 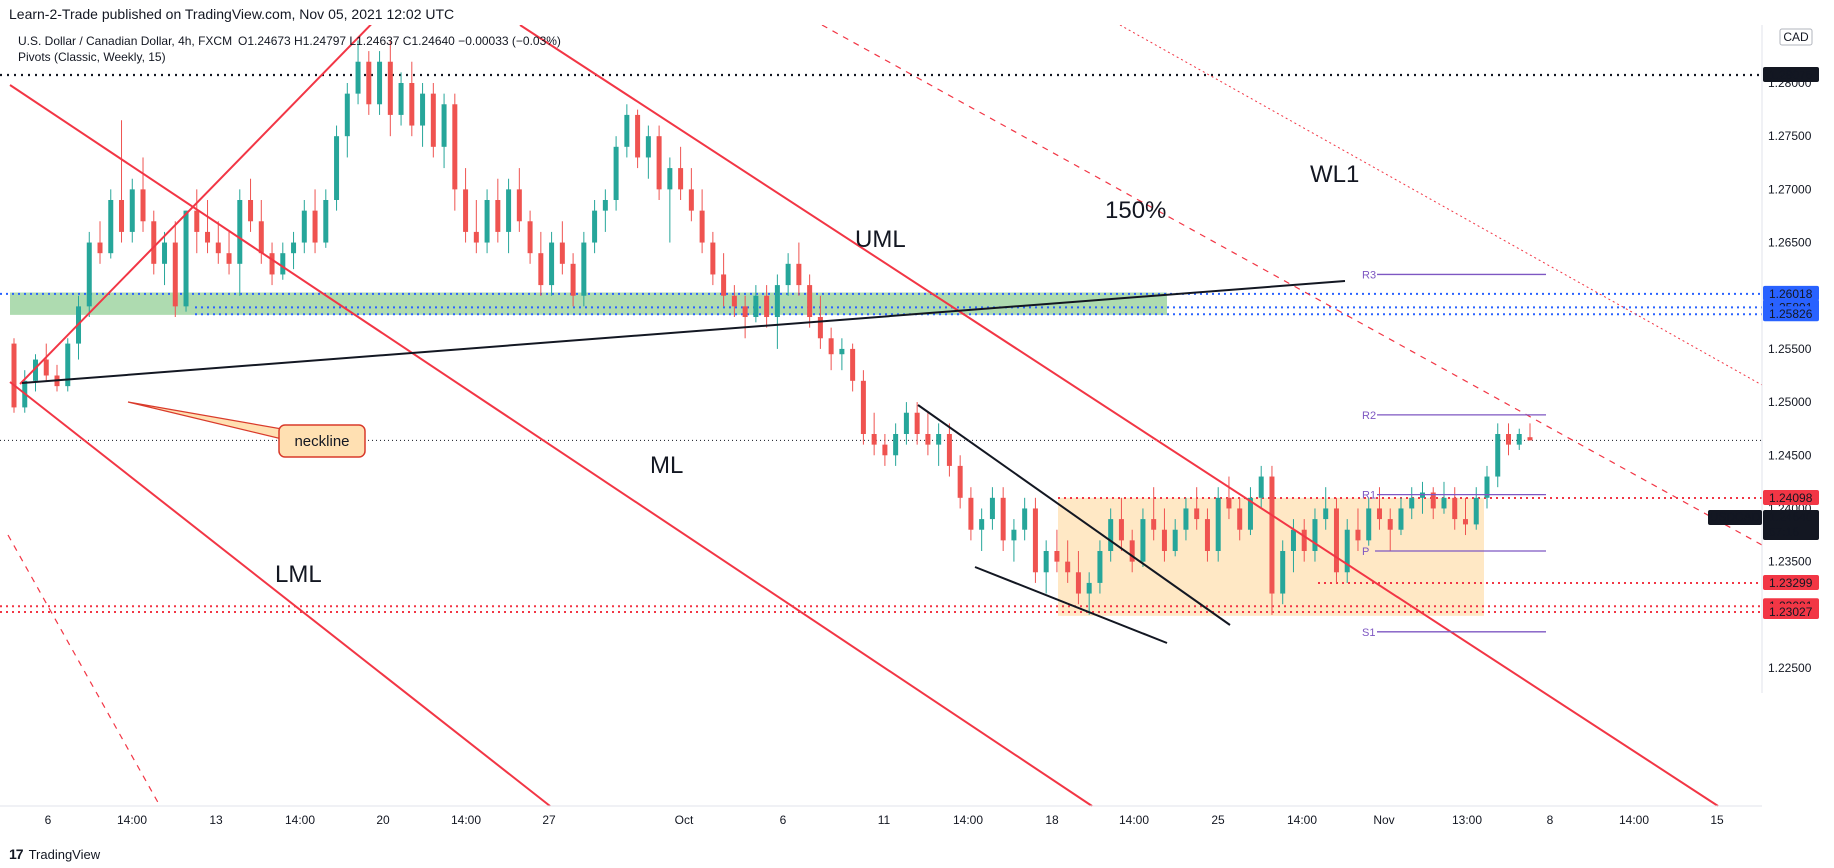 I want to click on x-tick-label: 20, so click(x=383, y=820).